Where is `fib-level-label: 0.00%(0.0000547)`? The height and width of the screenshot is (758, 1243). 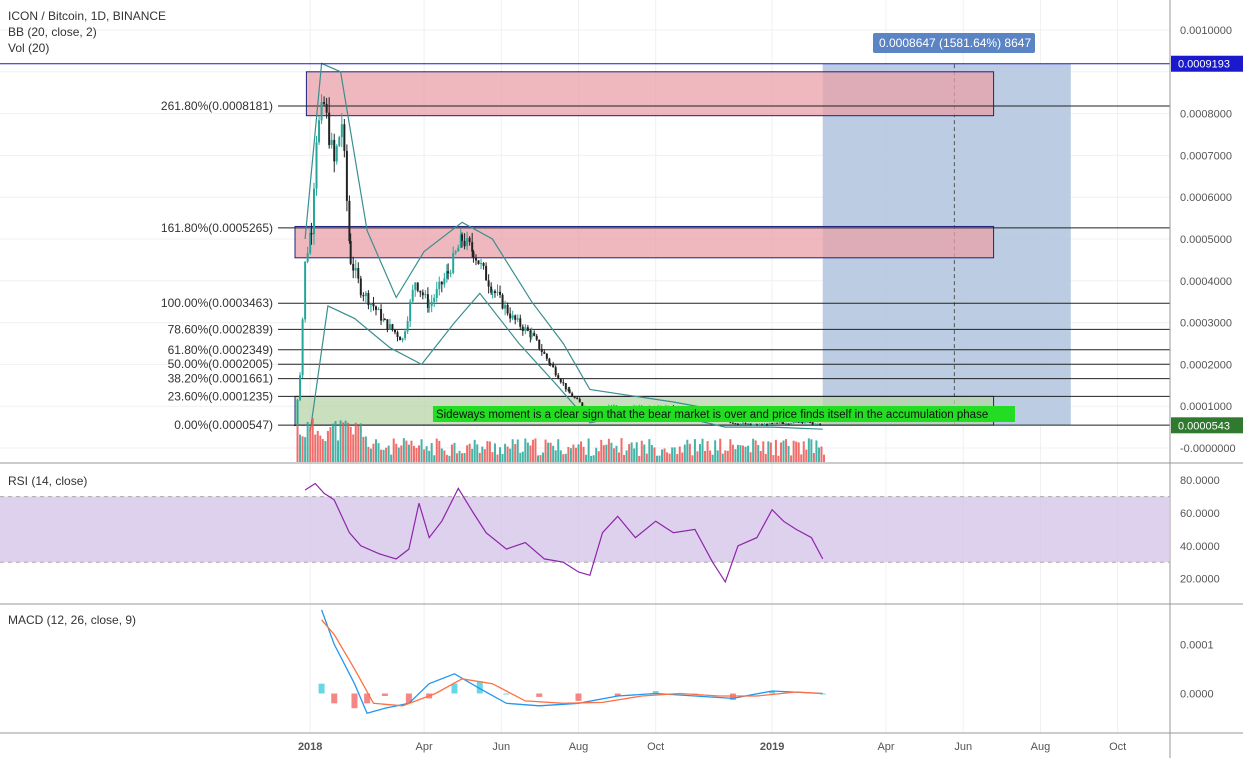 fib-level-label: 0.00%(0.0000547) is located at coordinates (223, 425).